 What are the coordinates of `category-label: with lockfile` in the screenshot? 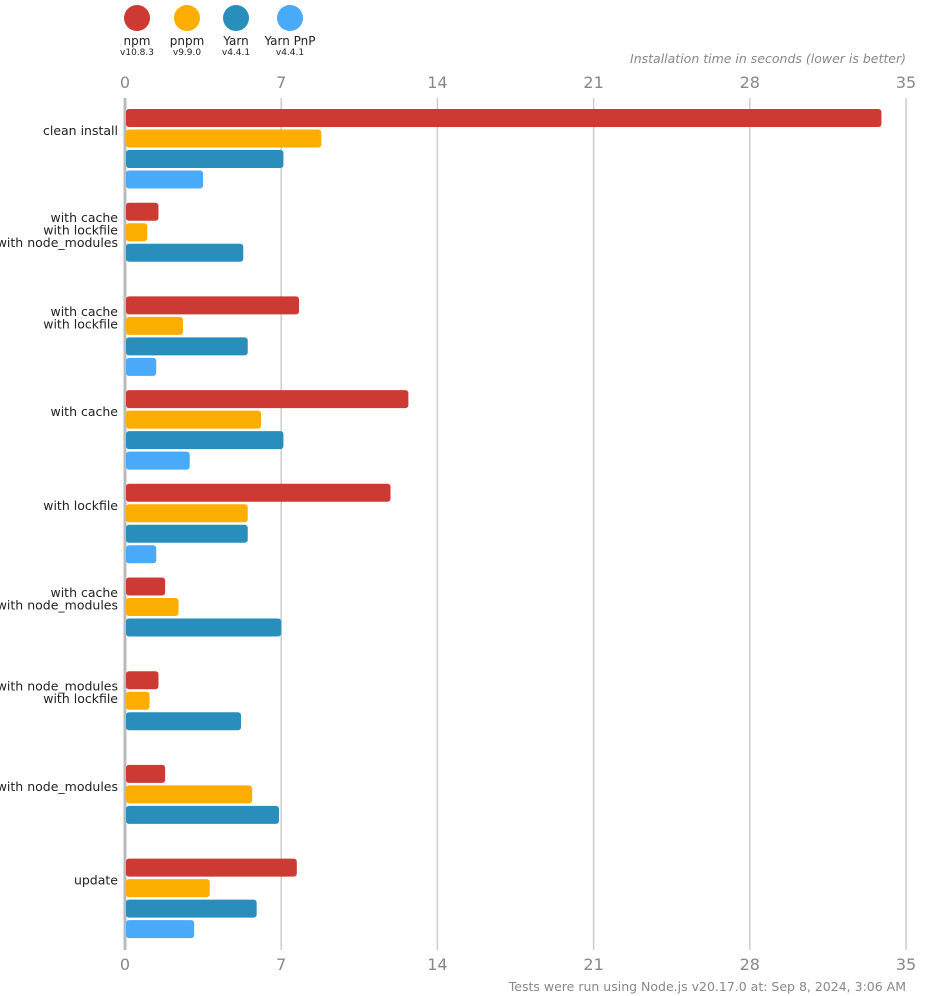 It's located at (80, 505).